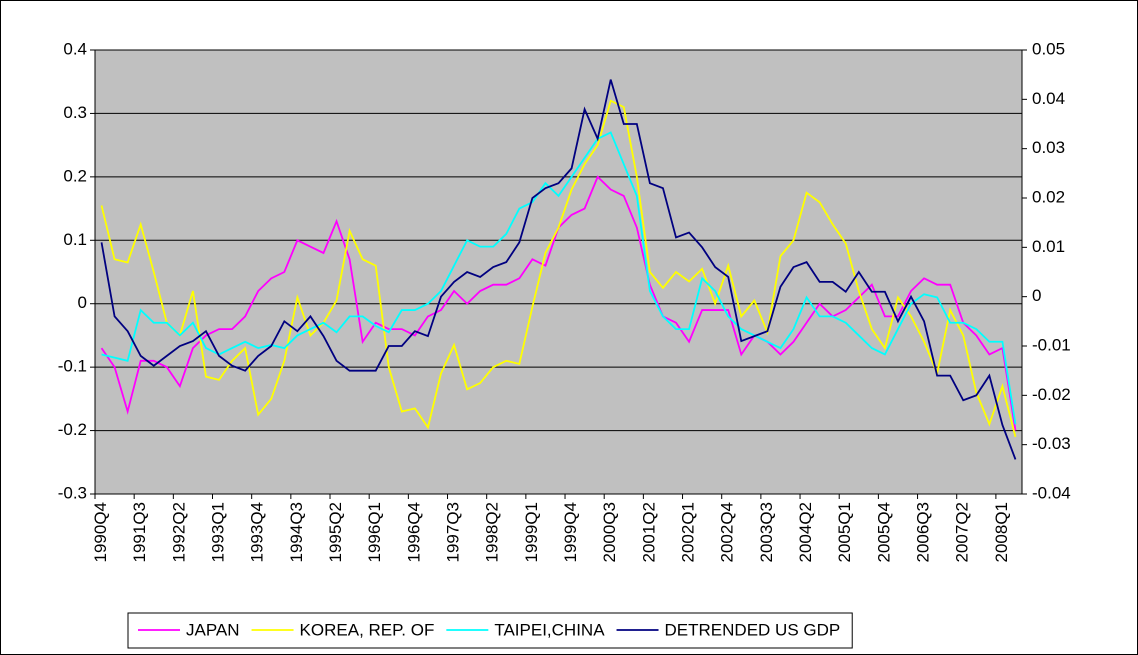  What do you see at coordinates (753, 629) in the screenshot?
I see `legend-label: DETRENDED US GDP` at bounding box center [753, 629].